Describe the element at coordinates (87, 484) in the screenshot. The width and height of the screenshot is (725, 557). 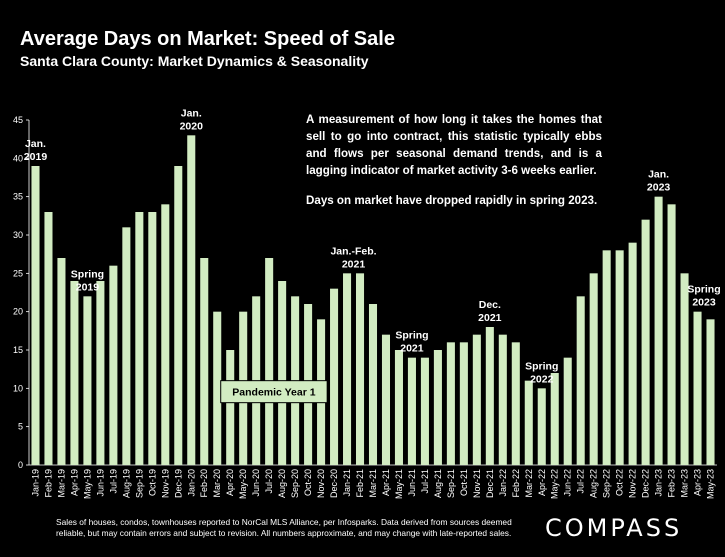
I see `x-tick-label: May-19` at that location.